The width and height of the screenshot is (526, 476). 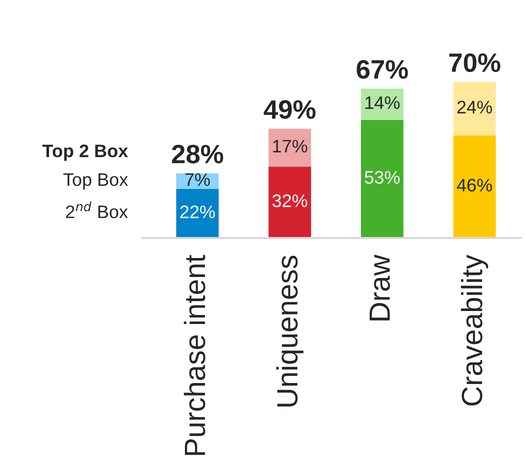 What do you see at coordinates (290, 109) in the screenshot?
I see `total-label: 49%` at bounding box center [290, 109].